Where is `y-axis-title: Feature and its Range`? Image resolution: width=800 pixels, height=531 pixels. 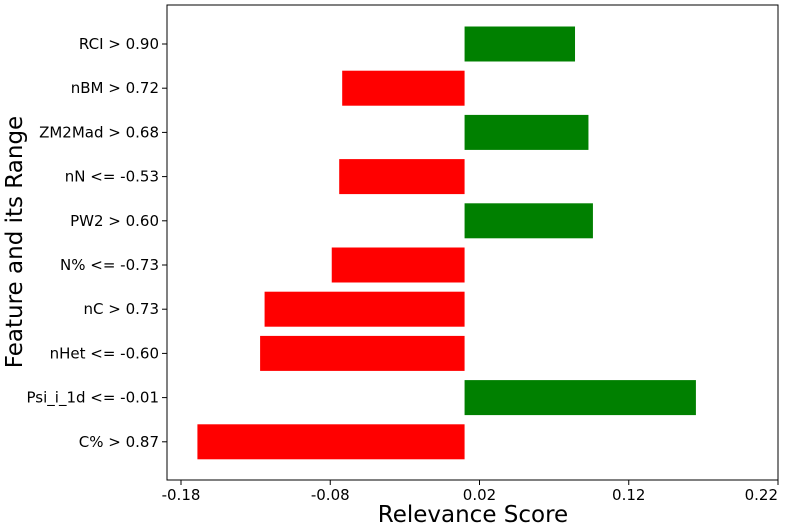 y-axis-title: Feature and its Range is located at coordinates (15, 242).